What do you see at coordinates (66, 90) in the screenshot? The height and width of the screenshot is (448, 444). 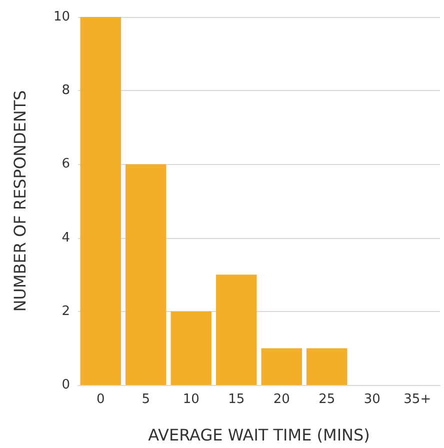 I see `y-tick-label: 8` at bounding box center [66, 90].